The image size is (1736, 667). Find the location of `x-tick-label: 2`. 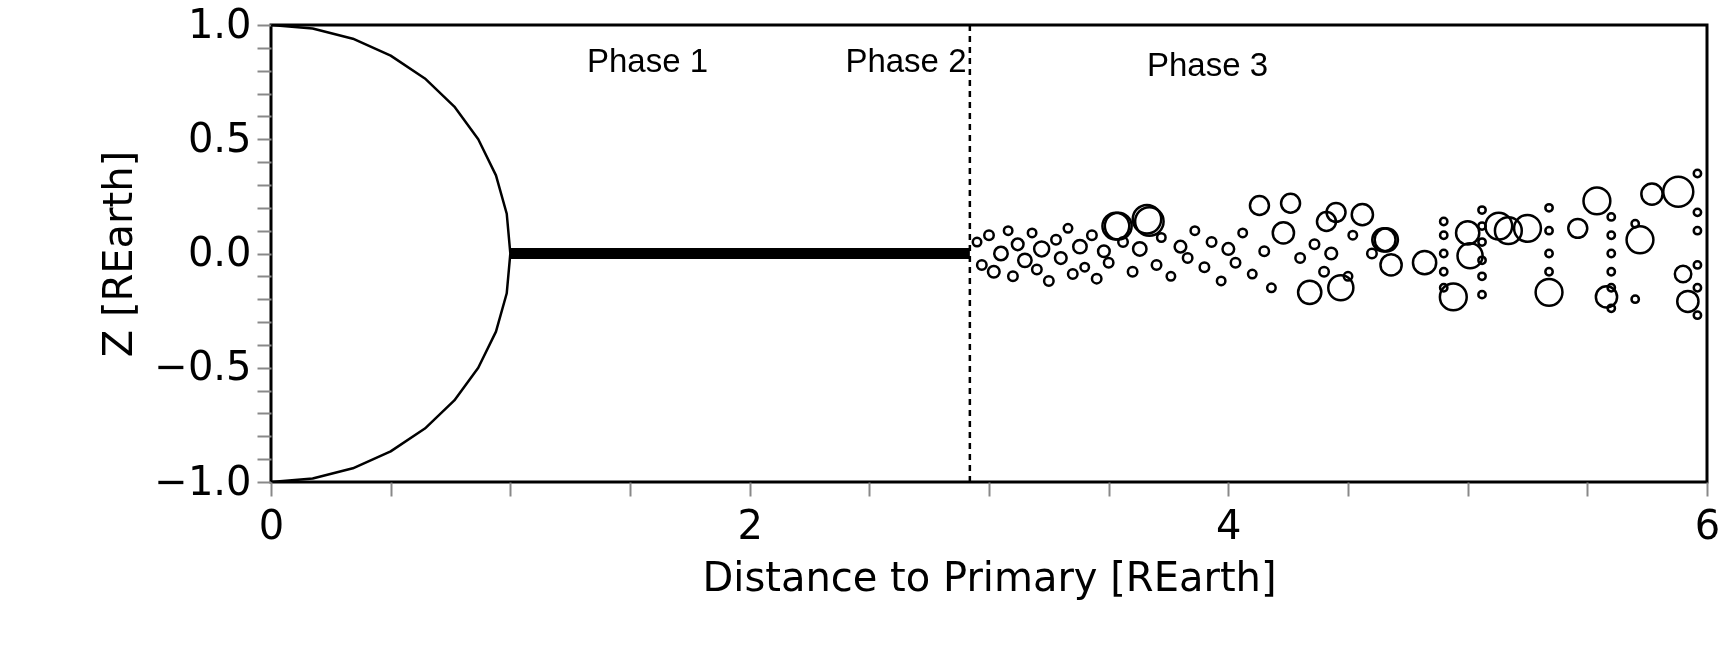

x-tick-label: 2 is located at coordinates (750, 524).